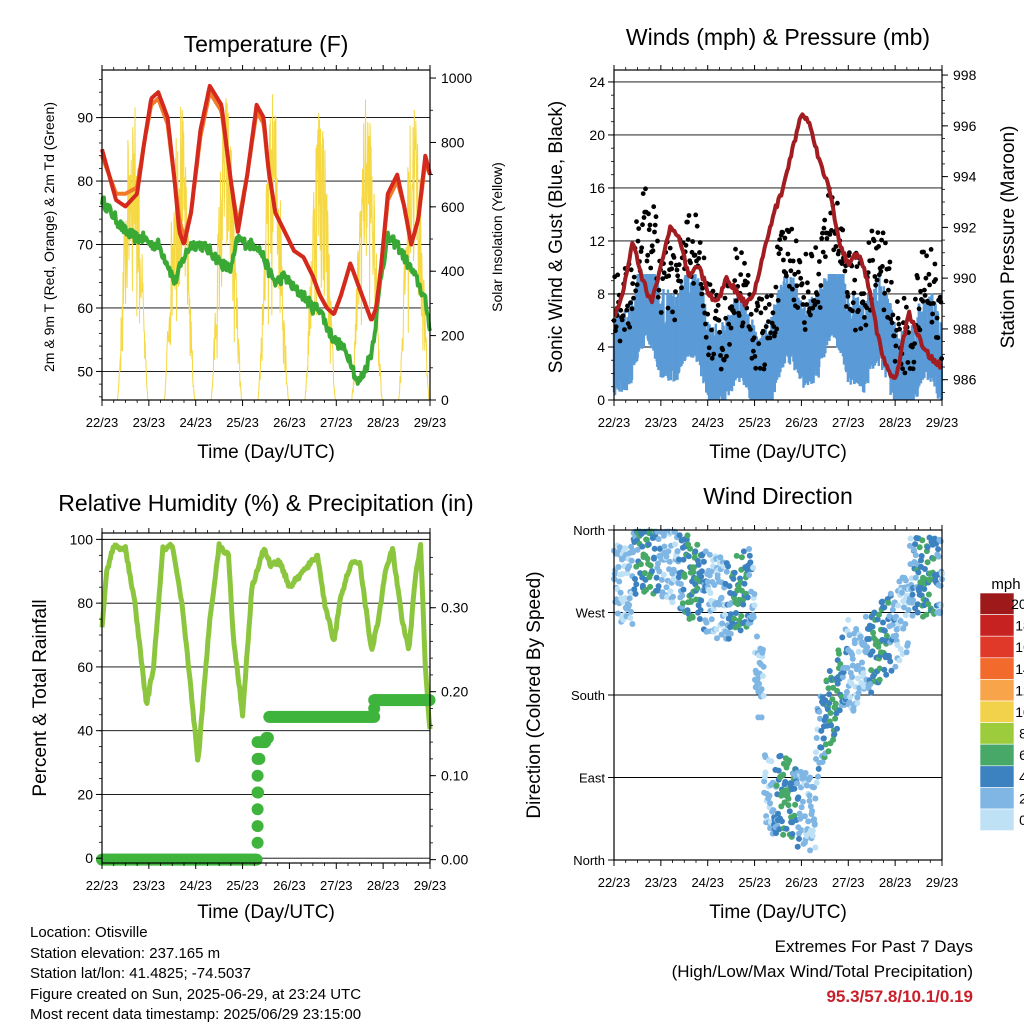 This screenshot has height=1026, width=1024. I want to click on legend-label: 6, so click(1021, 755).